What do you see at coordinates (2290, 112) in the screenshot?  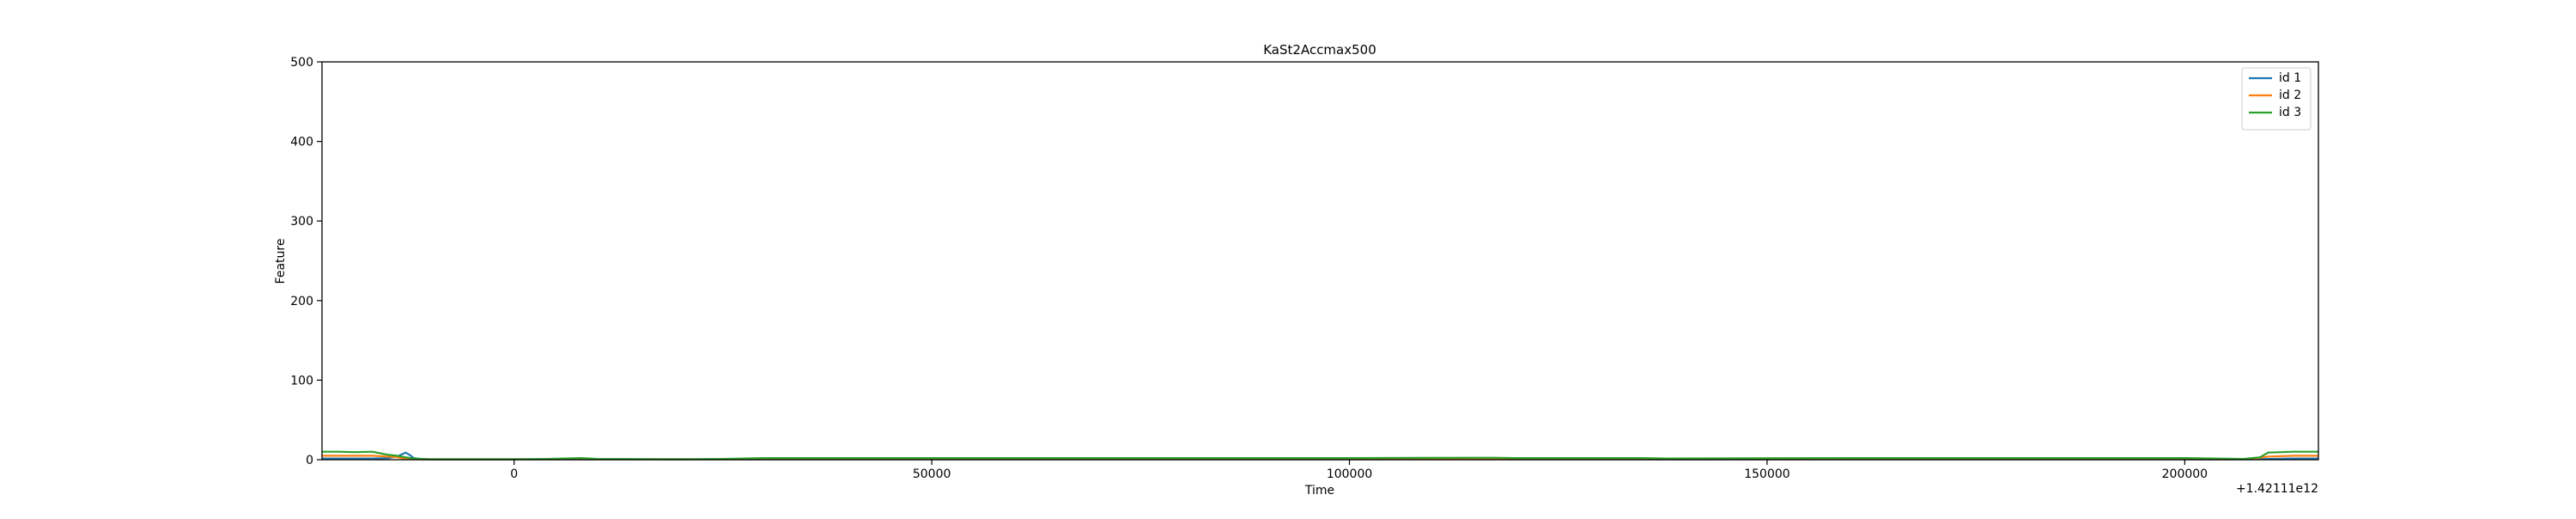 I see `legend-label-3: id 3` at bounding box center [2290, 112].